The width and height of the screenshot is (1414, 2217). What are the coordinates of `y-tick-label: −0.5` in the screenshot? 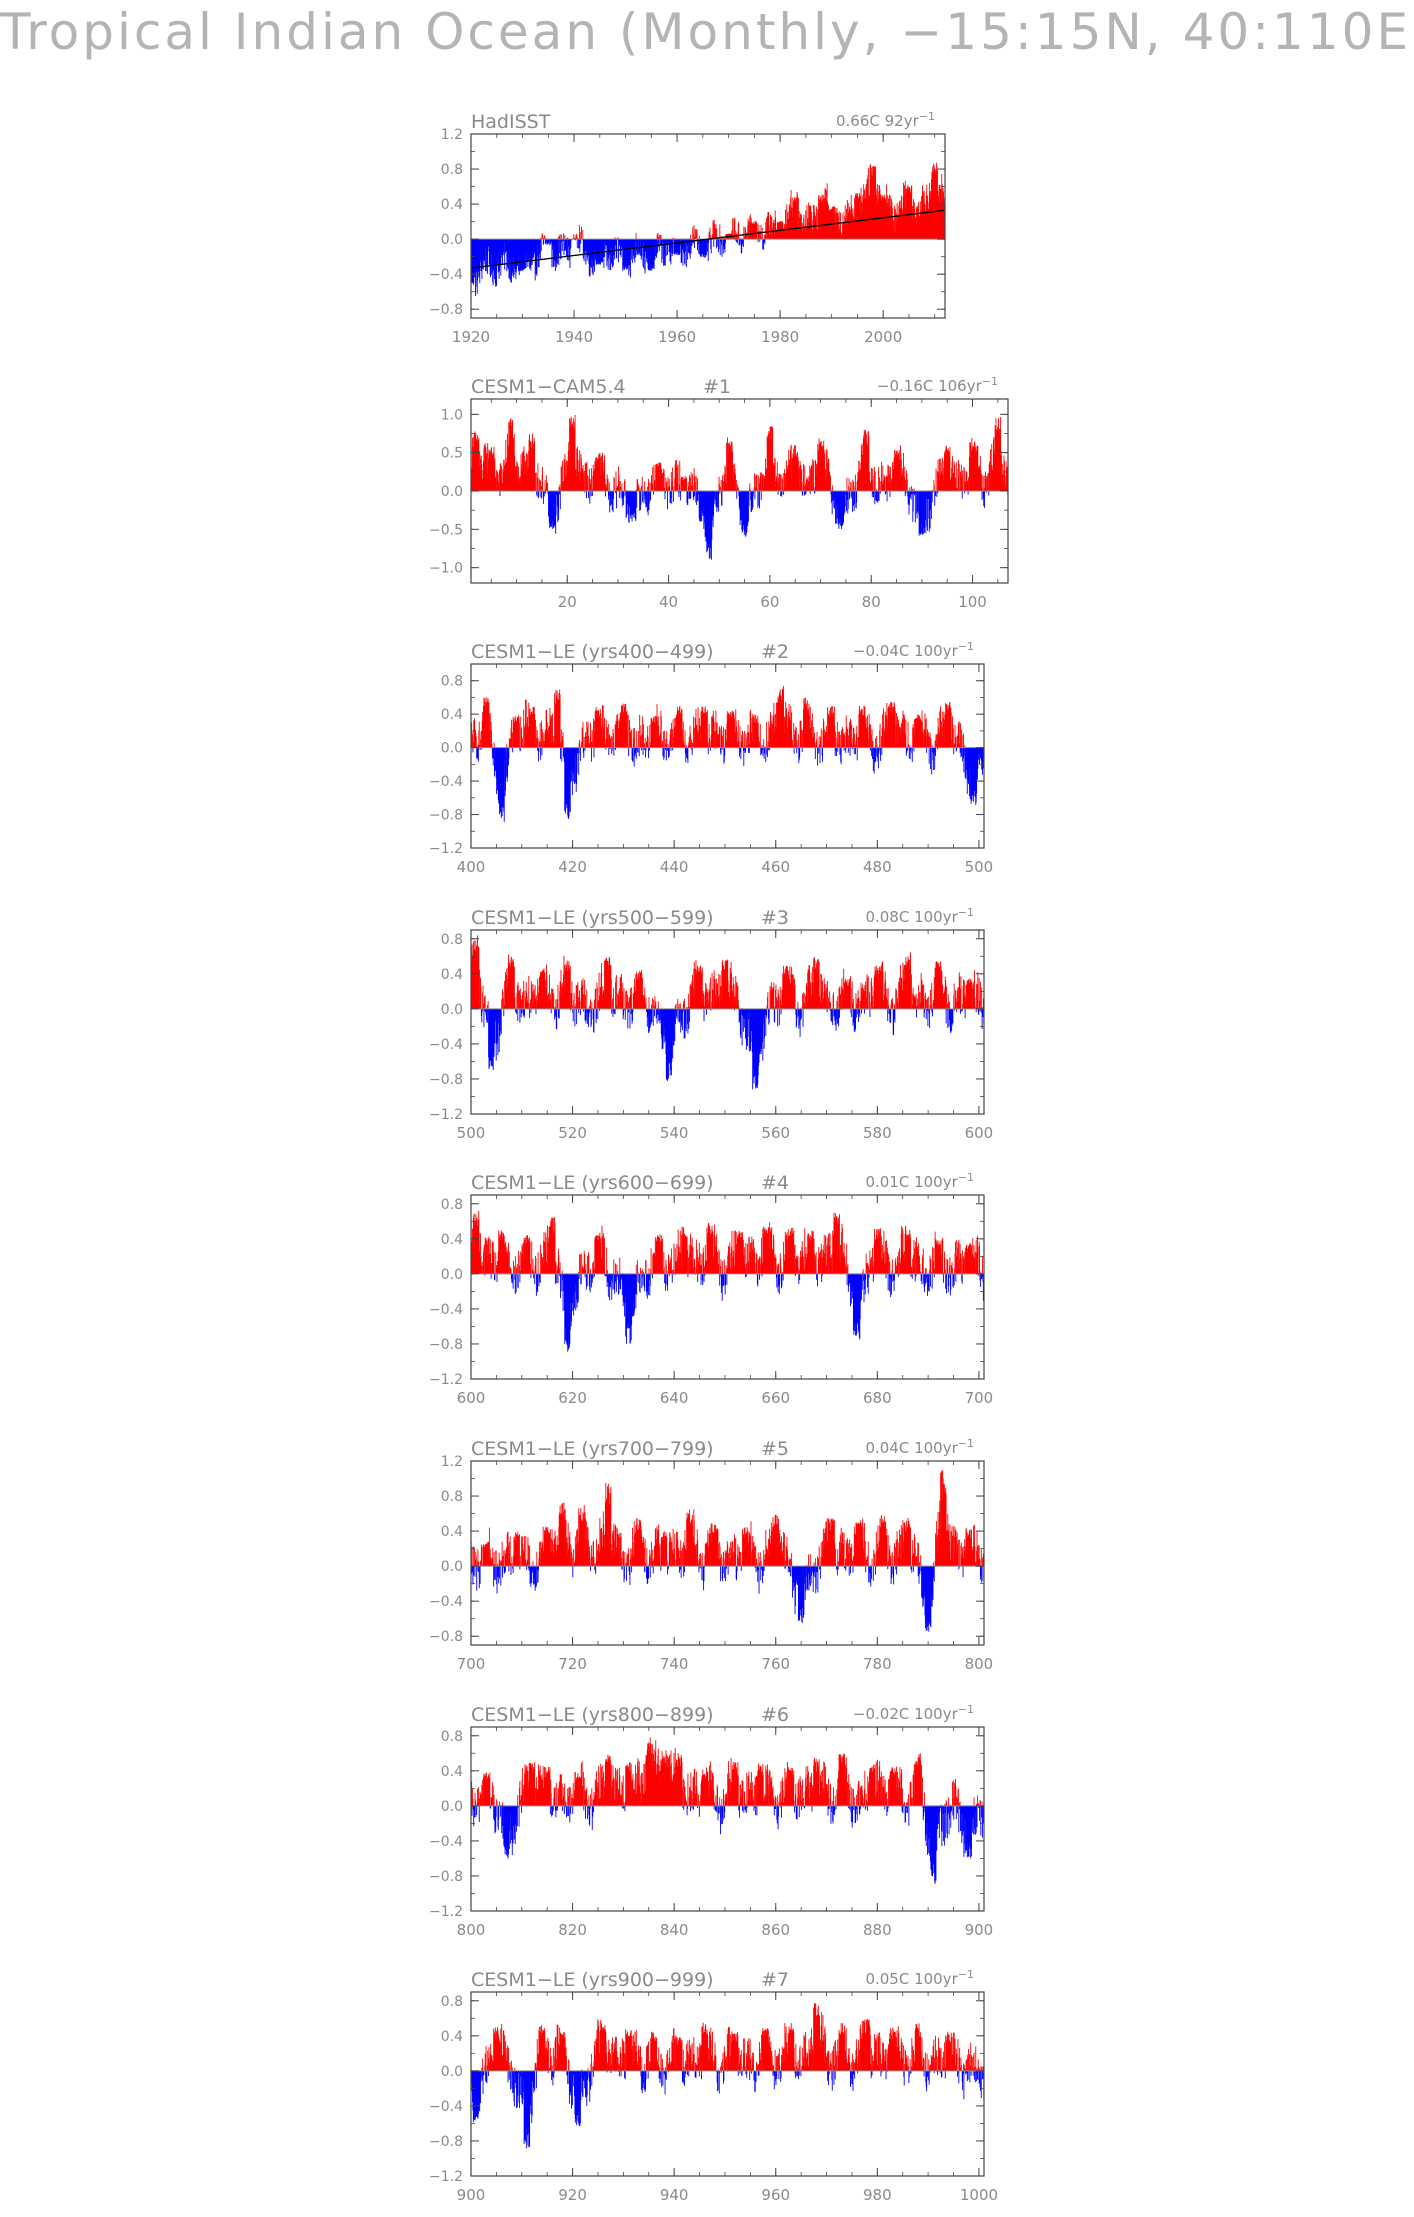 It's located at (446, 530).